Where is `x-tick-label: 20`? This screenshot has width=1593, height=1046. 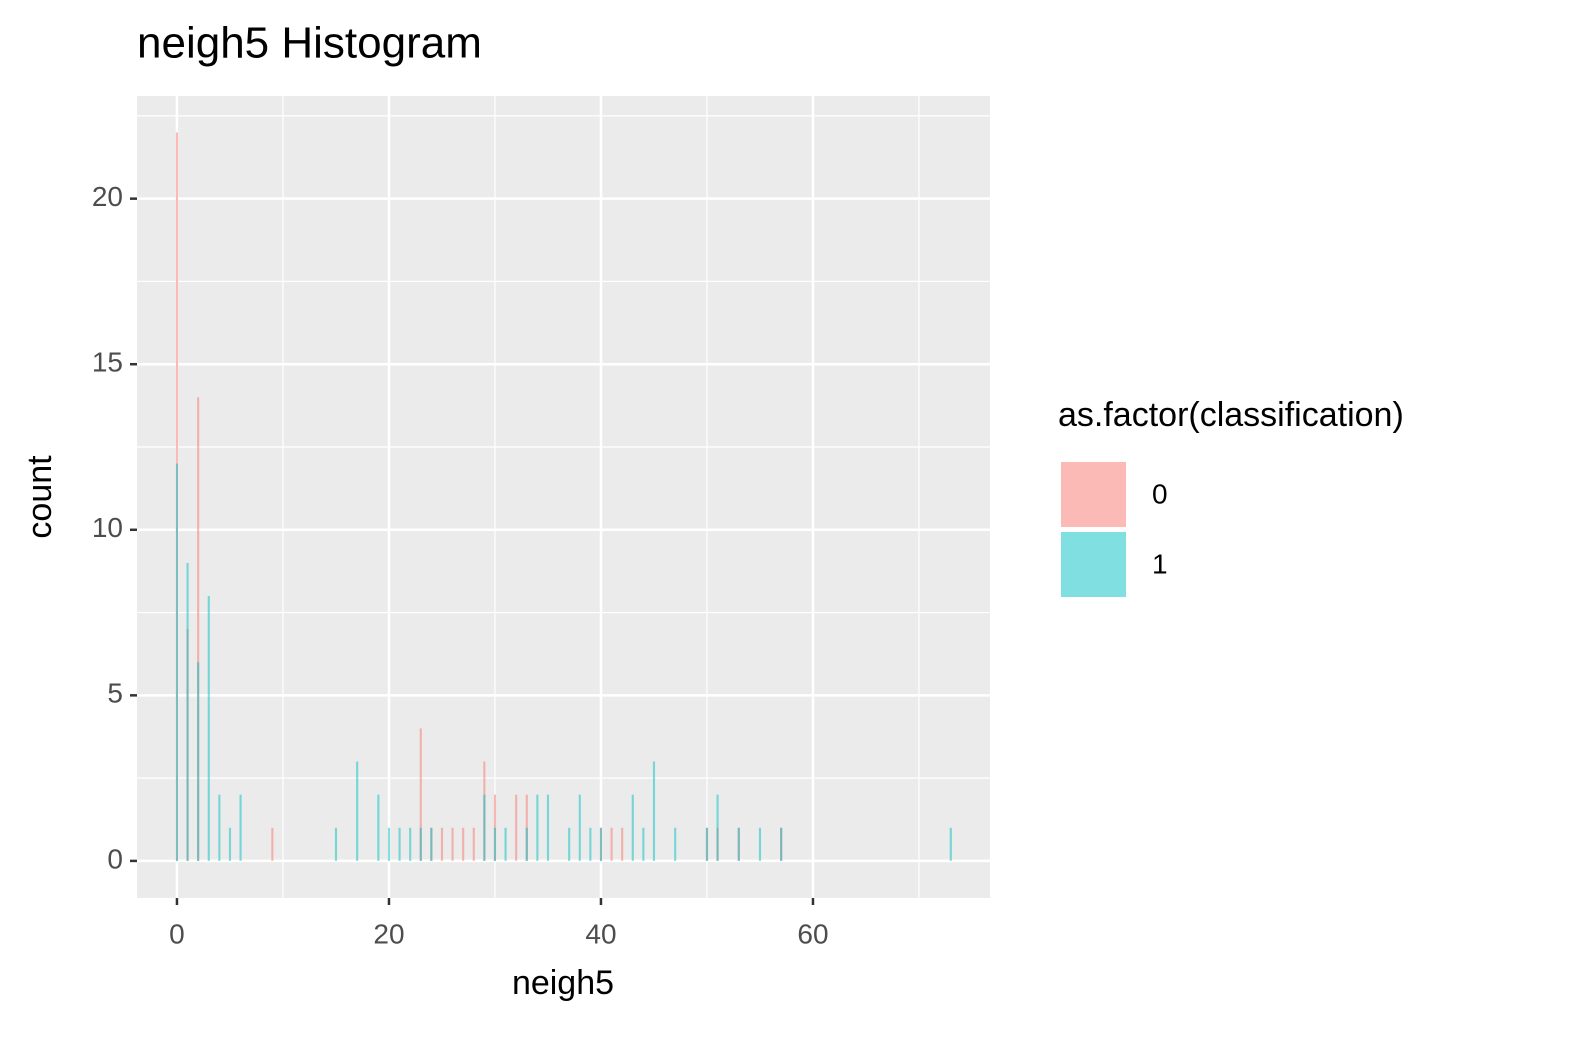
x-tick-label: 20 is located at coordinates (388, 933).